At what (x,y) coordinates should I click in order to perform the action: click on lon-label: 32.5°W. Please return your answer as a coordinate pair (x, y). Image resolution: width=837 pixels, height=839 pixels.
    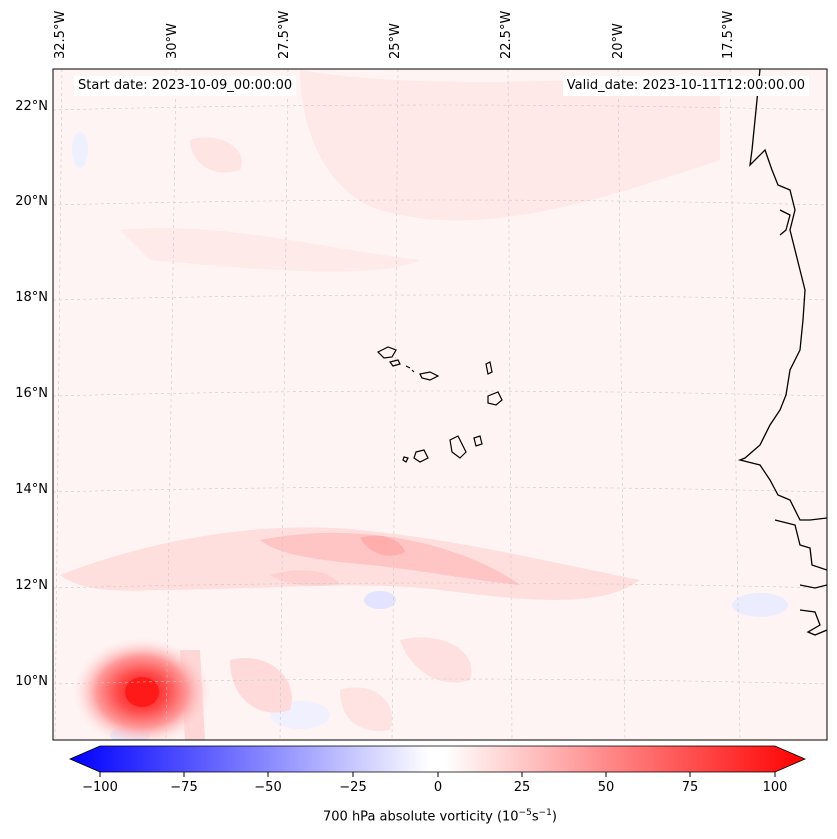
    Looking at the image, I should click on (60, 34).